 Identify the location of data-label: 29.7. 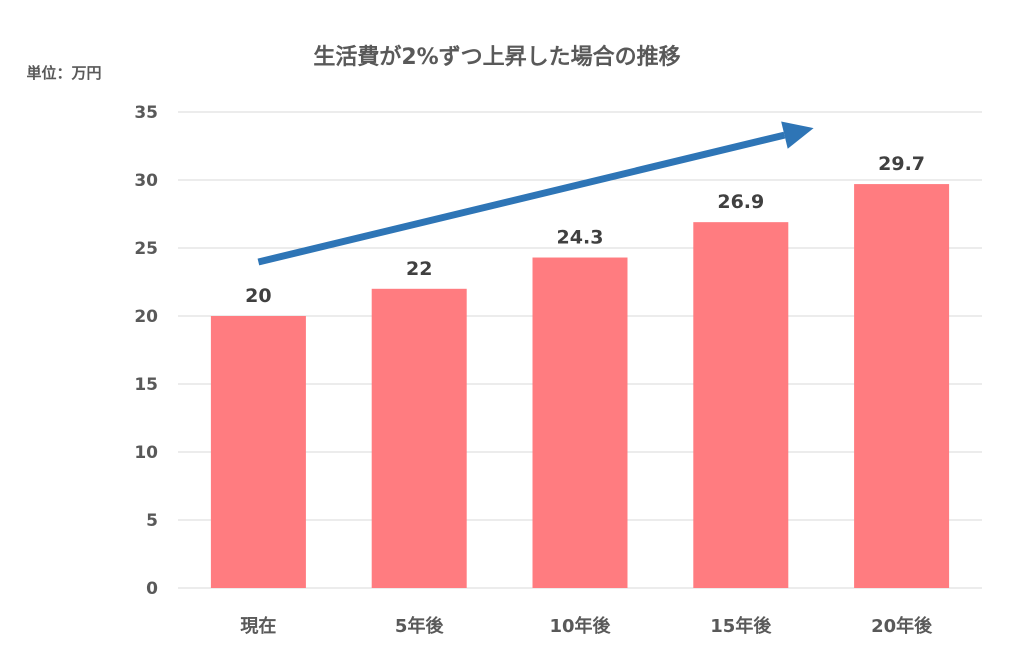
(901, 164).